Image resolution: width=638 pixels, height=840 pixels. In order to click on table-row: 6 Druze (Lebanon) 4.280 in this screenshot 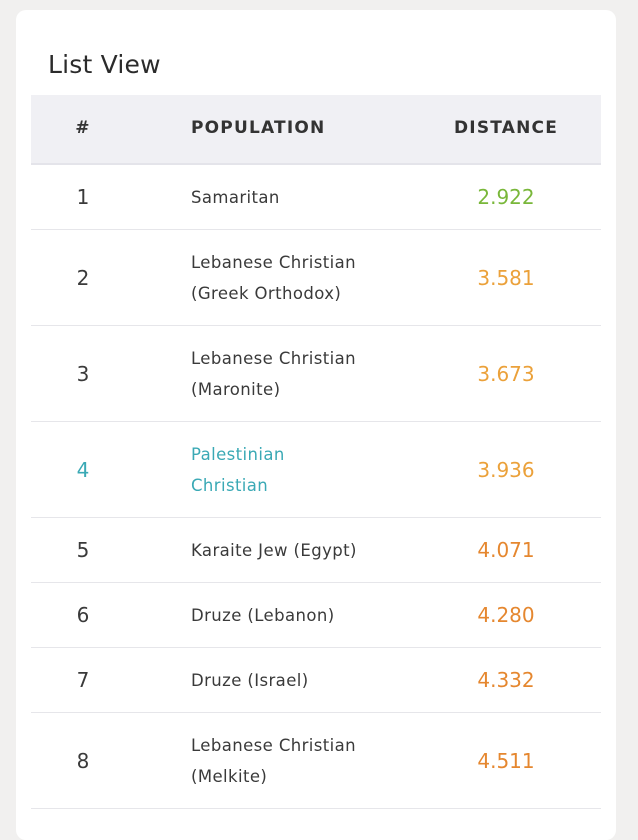, I will do `click(316, 615)`.